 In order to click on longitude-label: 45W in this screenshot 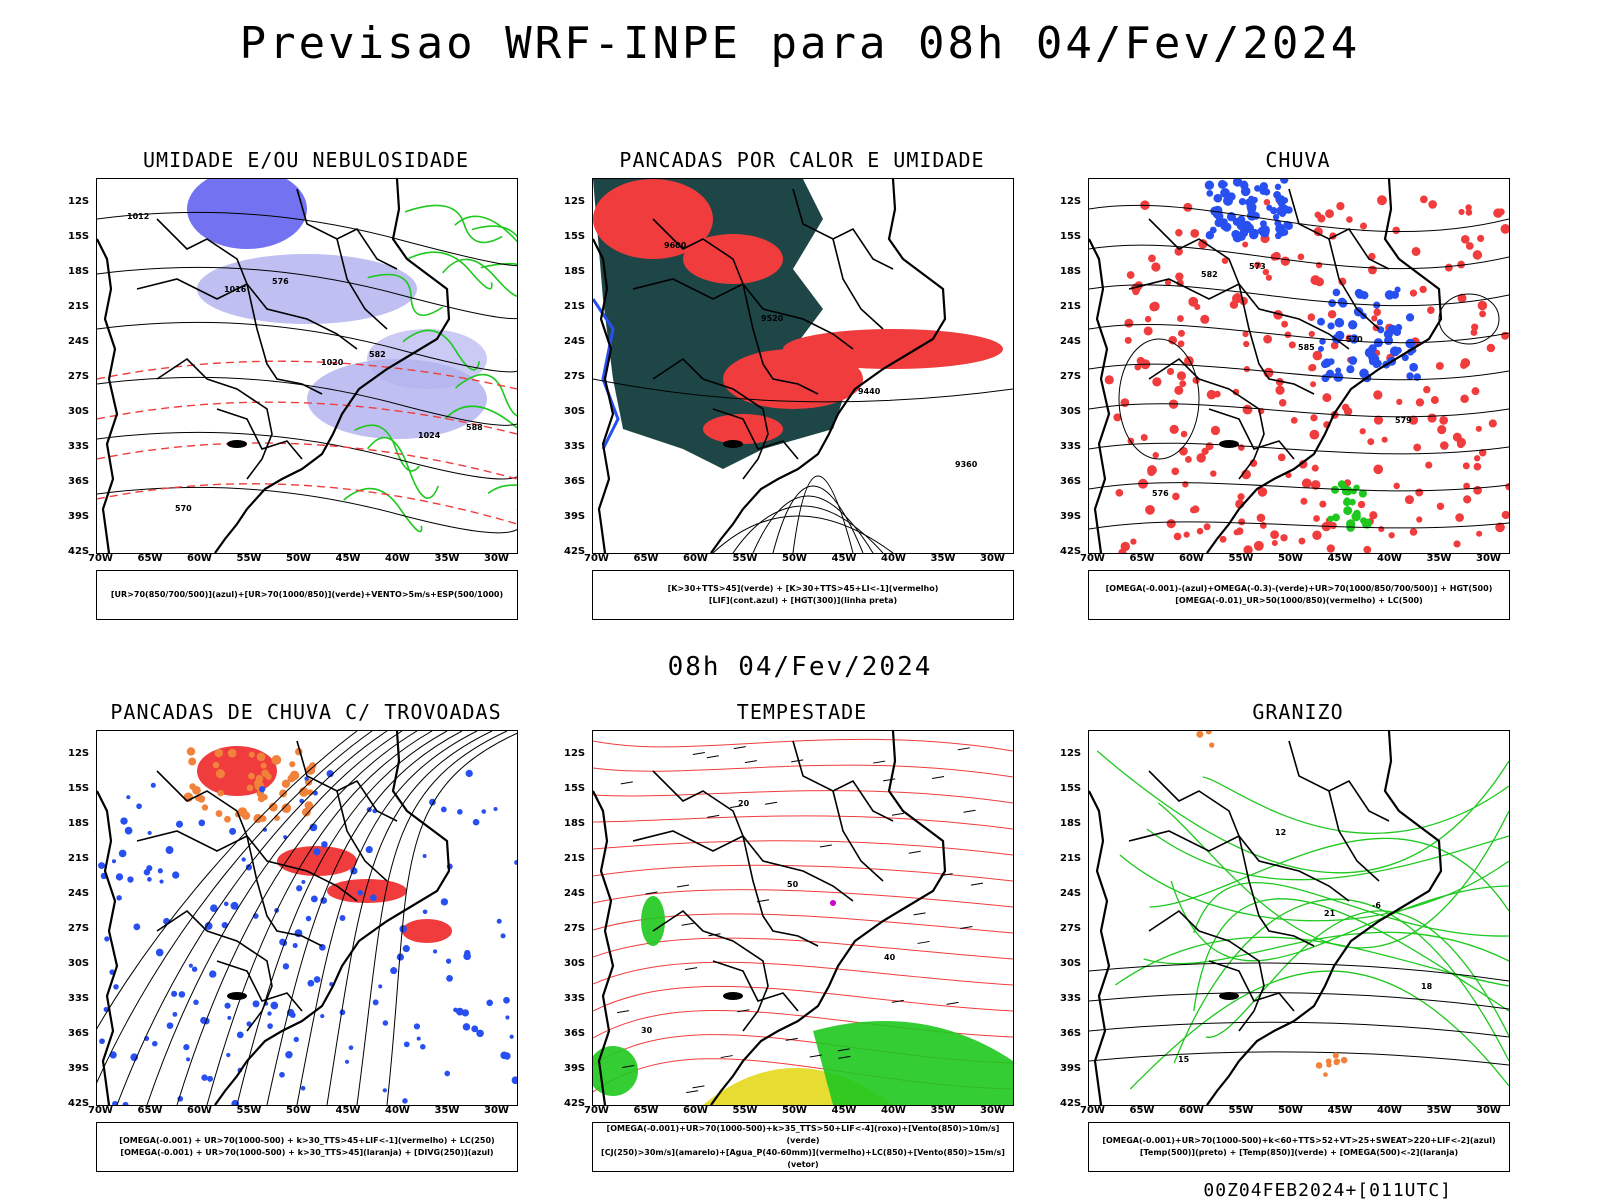, I will do `click(348, 1110)`.